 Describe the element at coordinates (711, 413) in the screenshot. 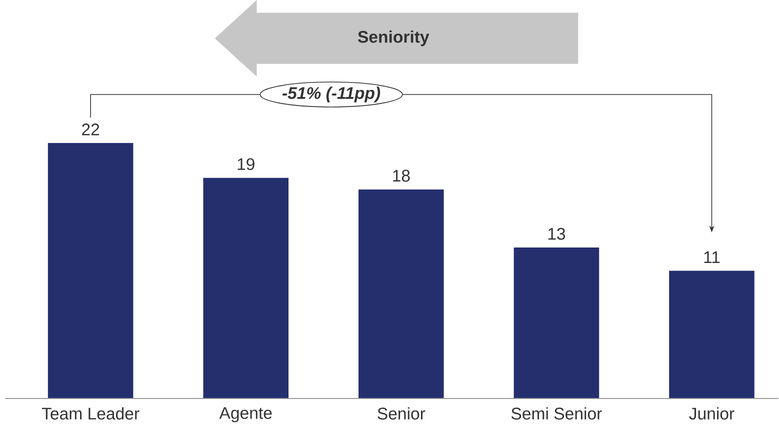

I see `x-tick-label: Junior` at that location.